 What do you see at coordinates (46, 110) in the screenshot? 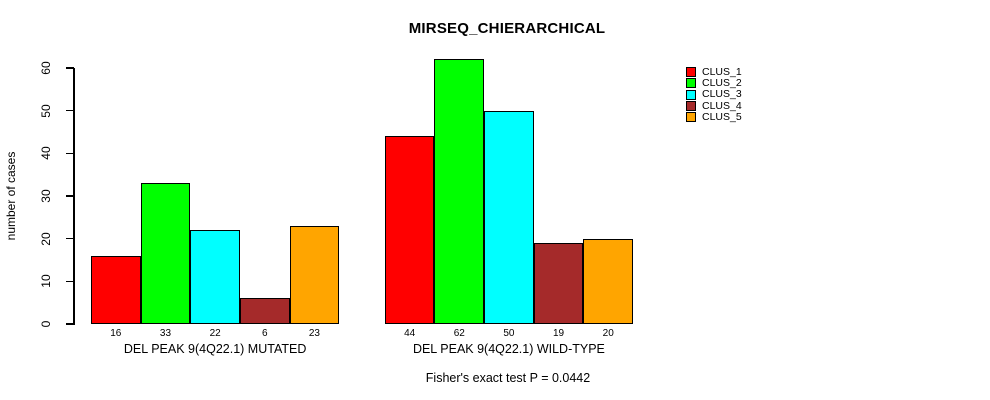
I see `y-tick-label: 50` at bounding box center [46, 110].